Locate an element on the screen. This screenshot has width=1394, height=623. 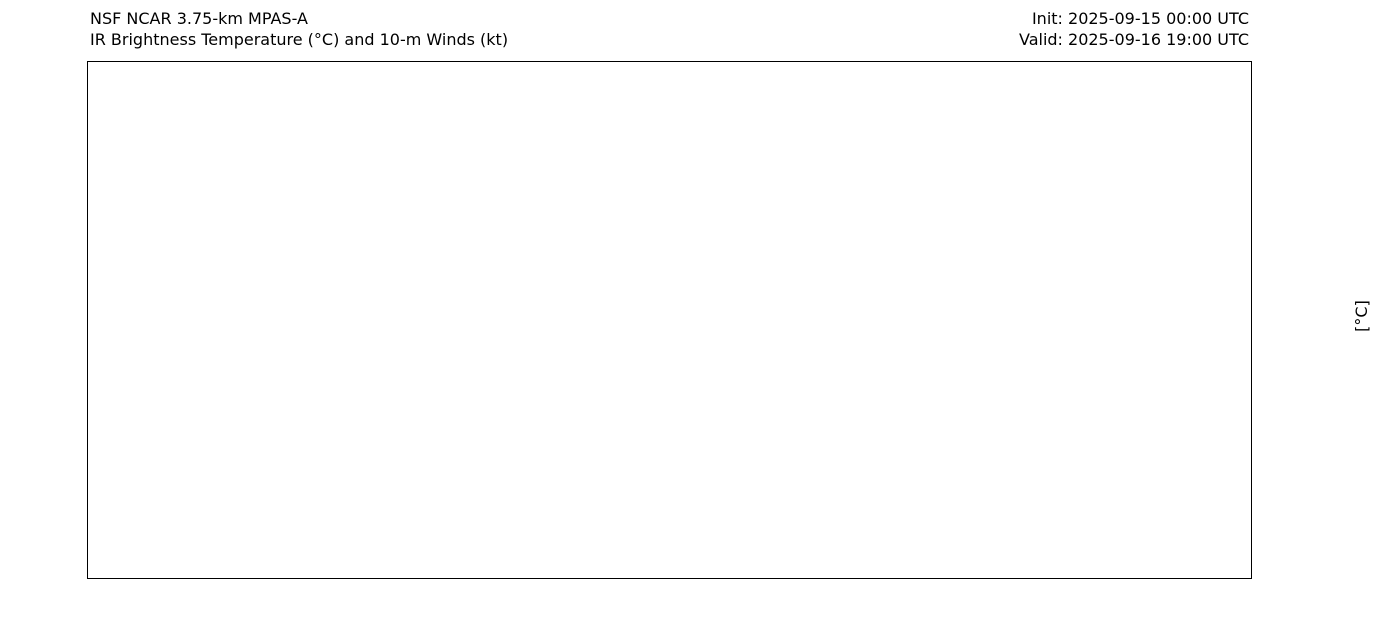
valid-time-label: Valid: 2025-09-16 19:00 UTC is located at coordinates (1133, 39).